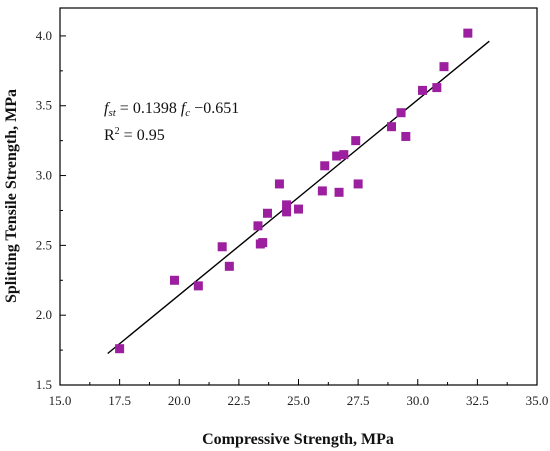  What do you see at coordinates (44, 105) in the screenshot?
I see `y-tick-label: 3.5` at bounding box center [44, 105].